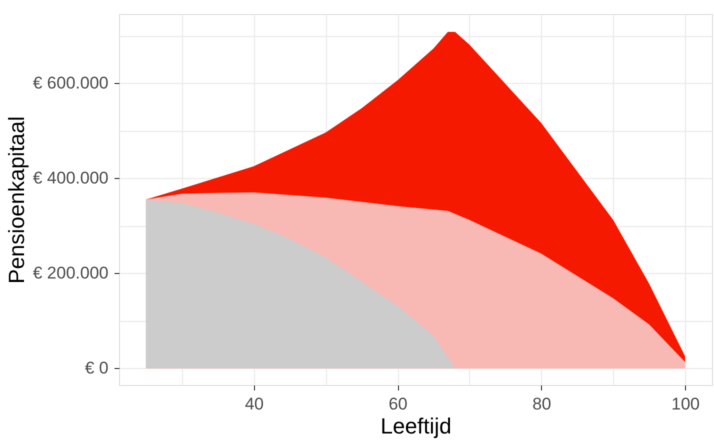 Image resolution: width=714 pixels, height=441 pixels. I want to click on y-axis-title: Pensioenkapitaal, so click(16, 200).